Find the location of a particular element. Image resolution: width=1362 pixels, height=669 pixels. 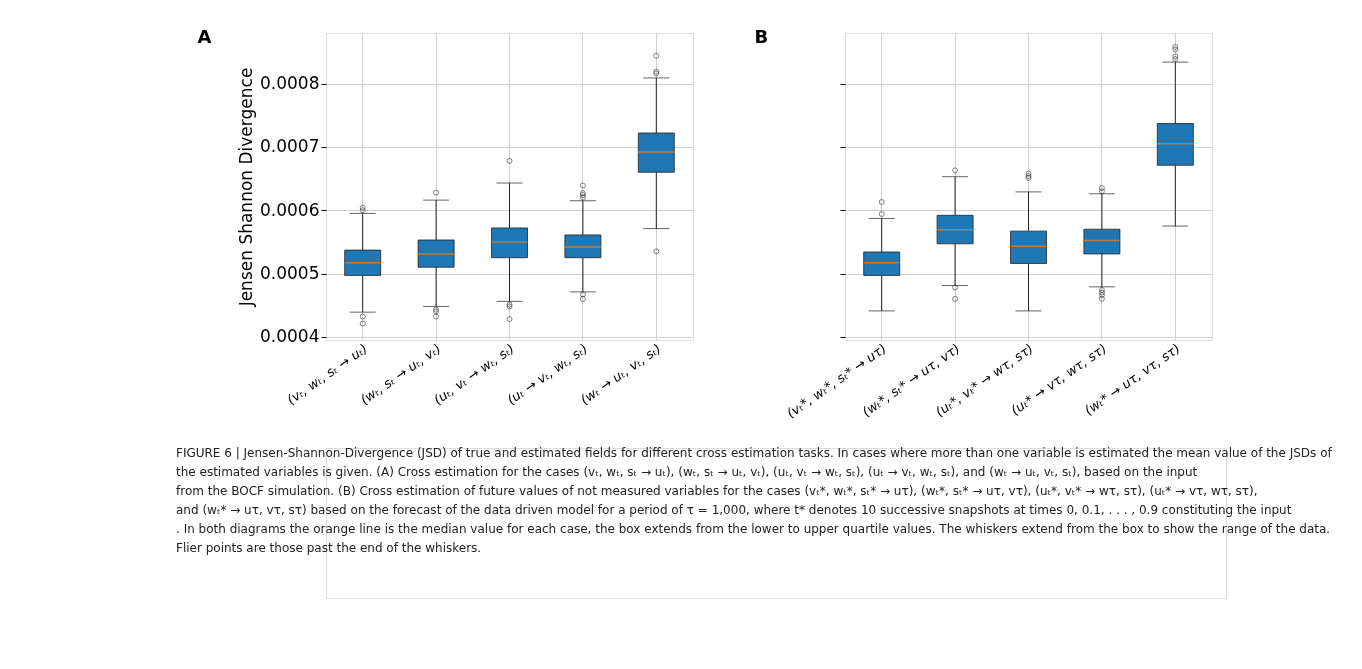

chart-title: B is located at coordinates (761, 36).